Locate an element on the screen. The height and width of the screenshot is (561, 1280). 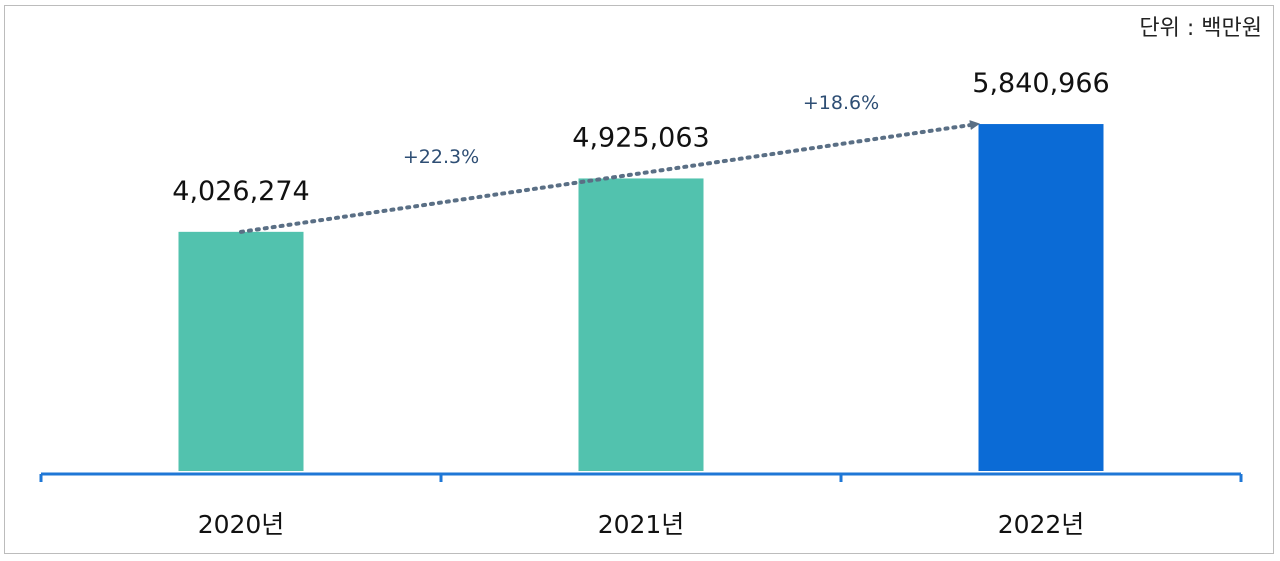
x-tick-label: 2021년 is located at coordinates (641, 524).